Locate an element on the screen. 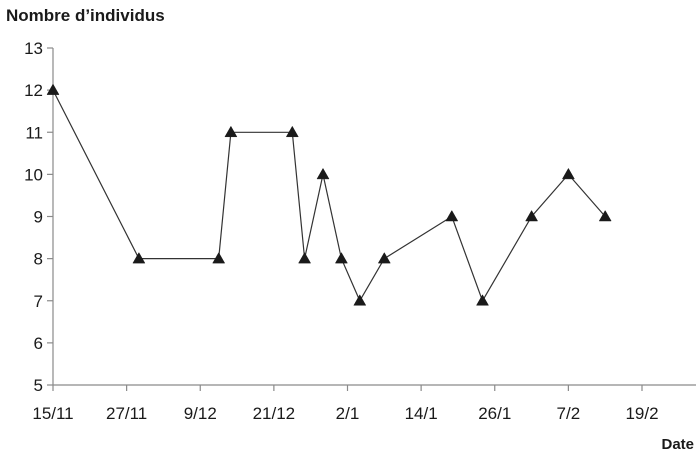 The height and width of the screenshot is (465, 698). y-tick-label-7: 7 is located at coordinates (38, 301).